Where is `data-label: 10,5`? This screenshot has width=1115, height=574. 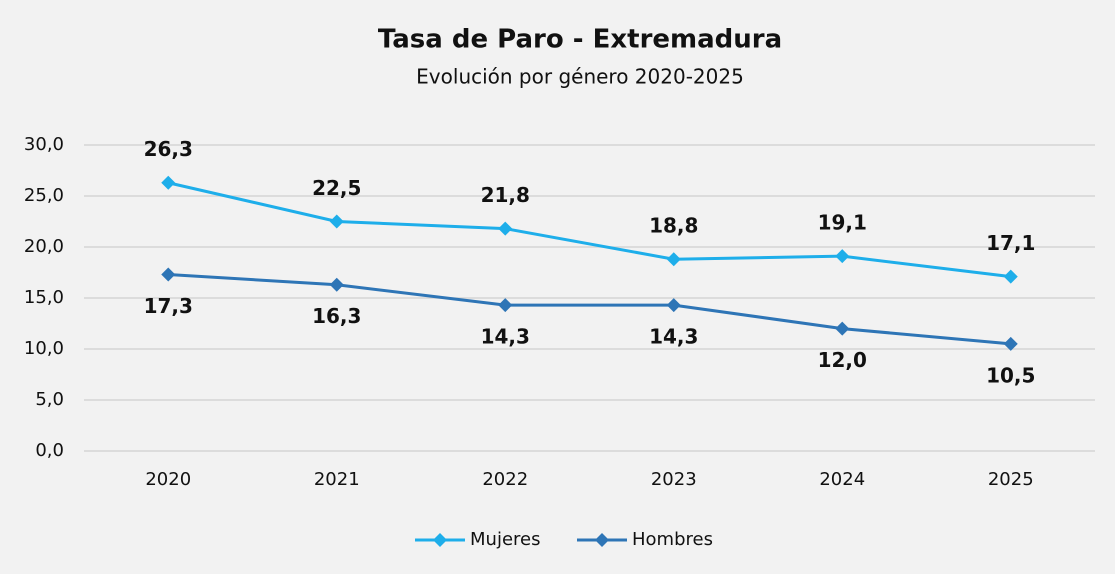 data-label: 10,5 is located at coordinates (1010, 375).